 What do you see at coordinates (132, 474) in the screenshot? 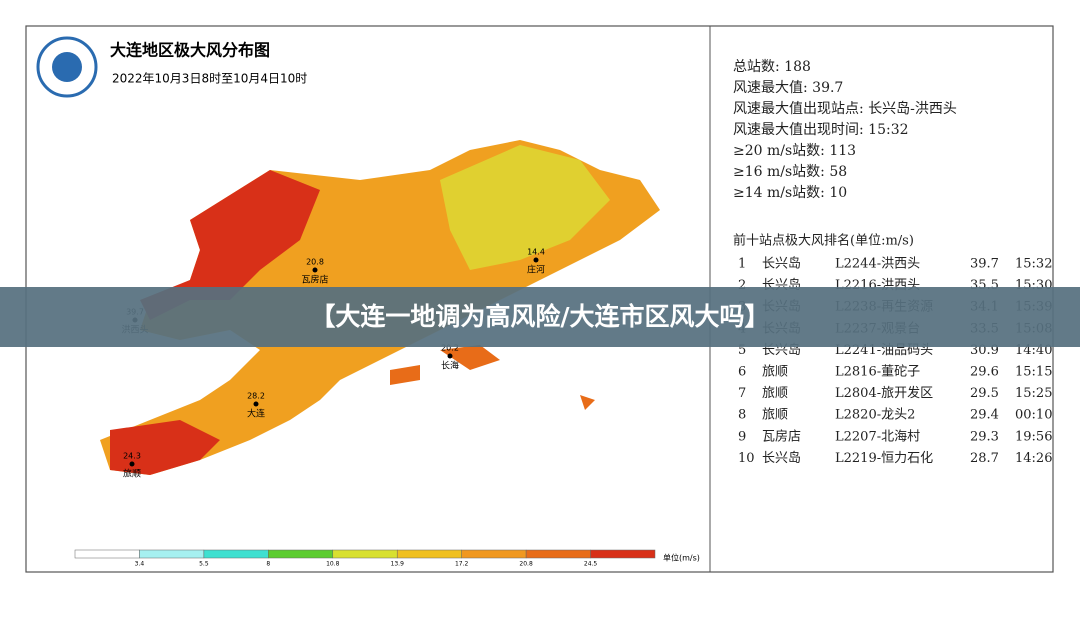
I see `station-name: 旅顺` at bounding box center [132, 474].